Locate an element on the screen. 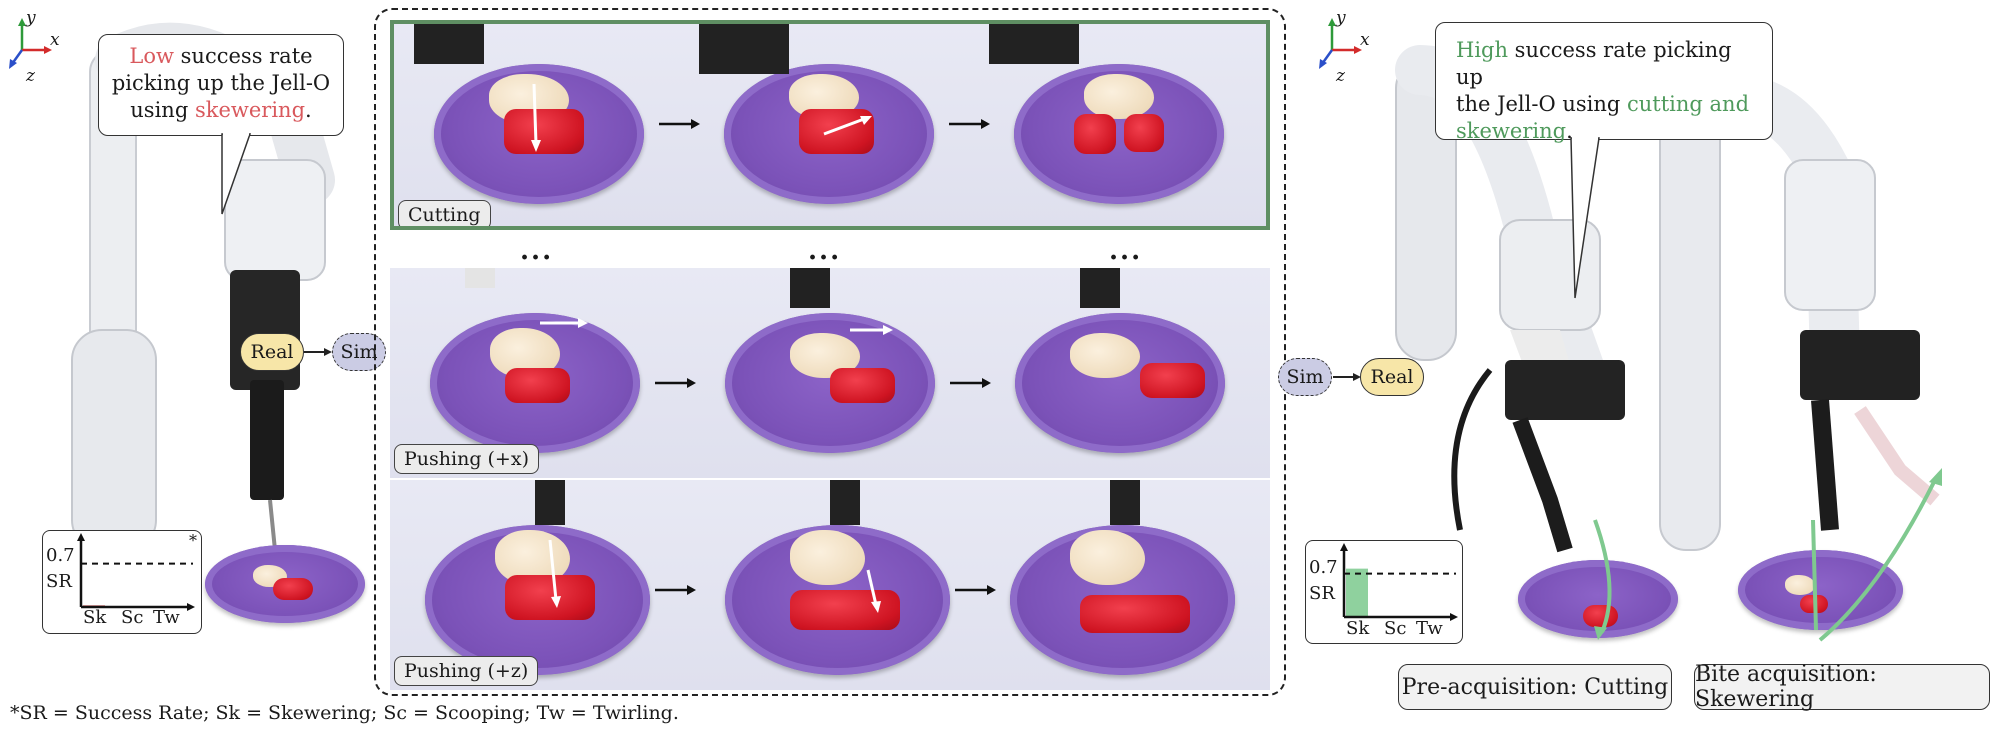 The height and width of the screenshot is (739, 1996). mashed-potato-right is located at coordinates (1800, 585).